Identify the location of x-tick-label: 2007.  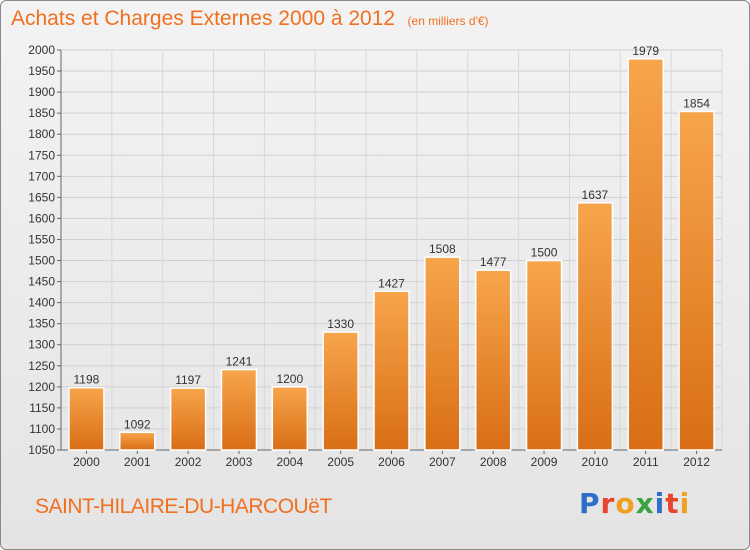
(442, 462).